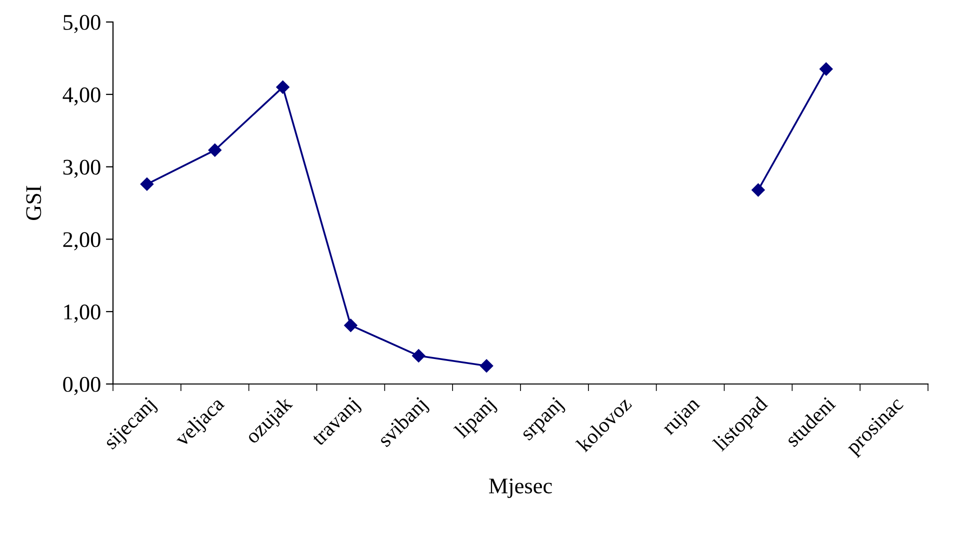 The width and height of the screenshot is (953, 534). What do you see at coordinates (82, 313) in the screenshot?
I see `y-tick-label: 1,00` at bounding box center [82, 313].